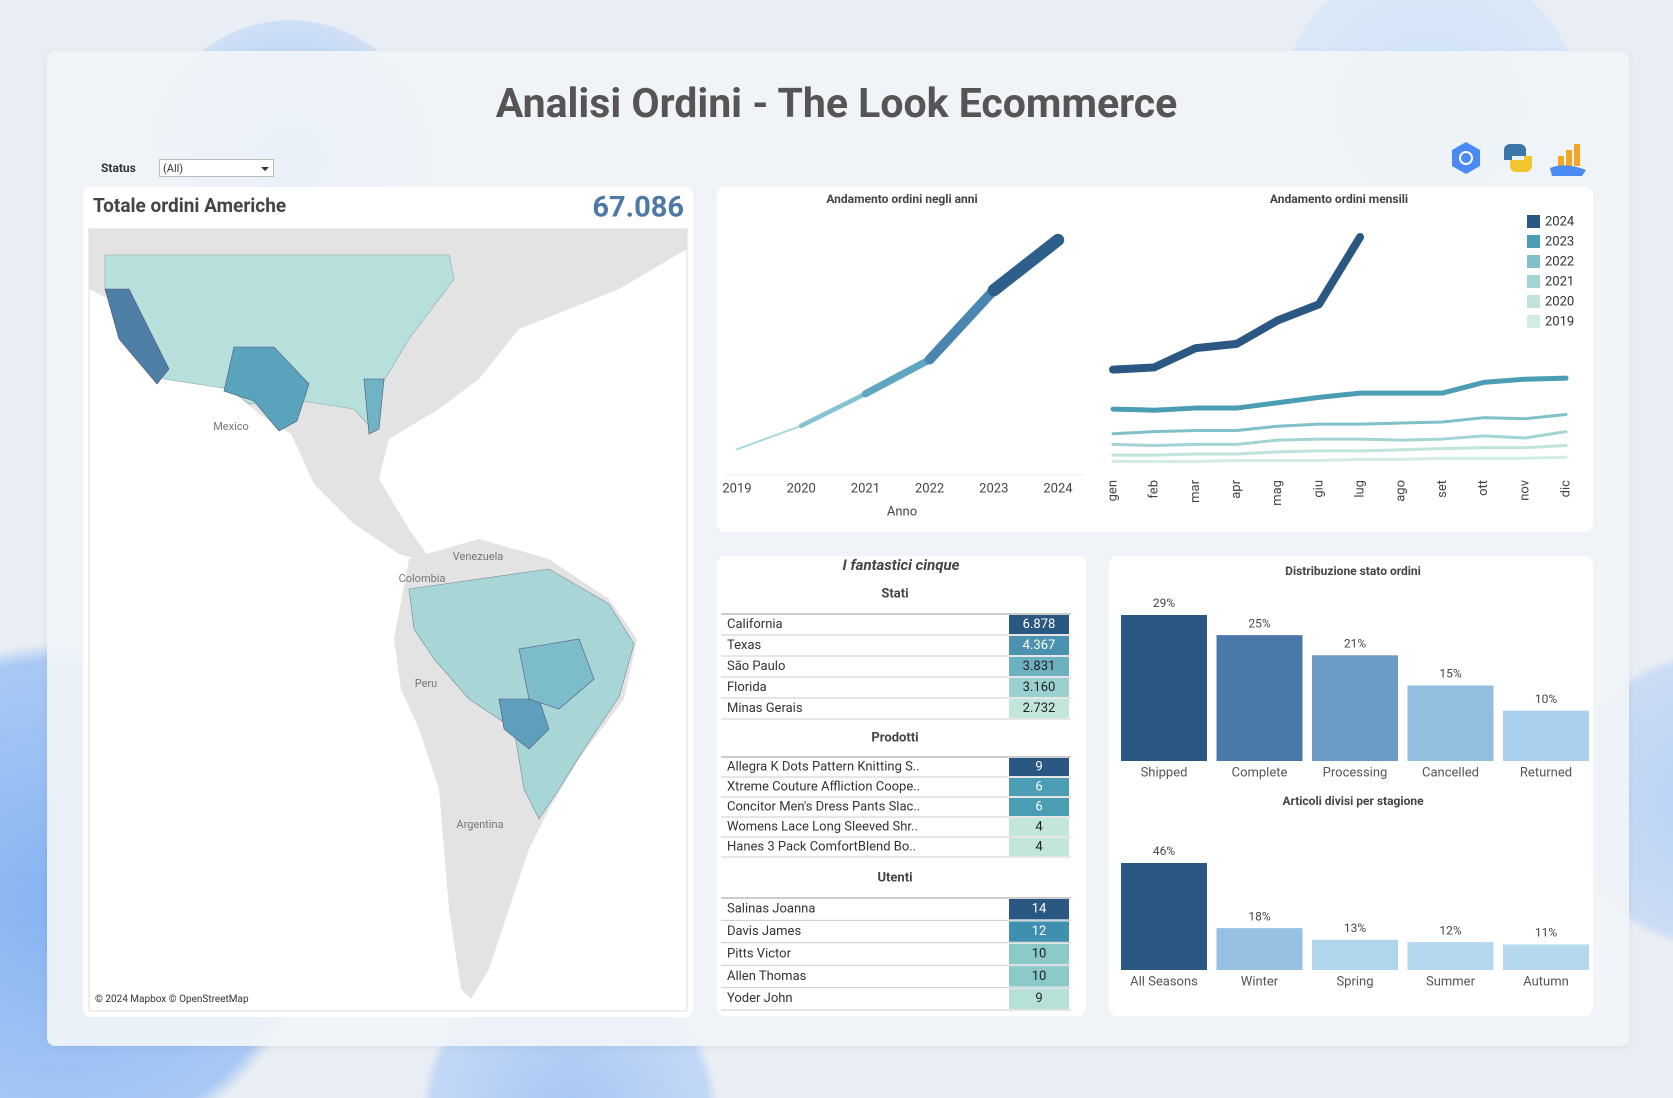  Describe the element at coordinates (1260, 981) in the screenshot. I see `x-tick-label: Winter` at that location.